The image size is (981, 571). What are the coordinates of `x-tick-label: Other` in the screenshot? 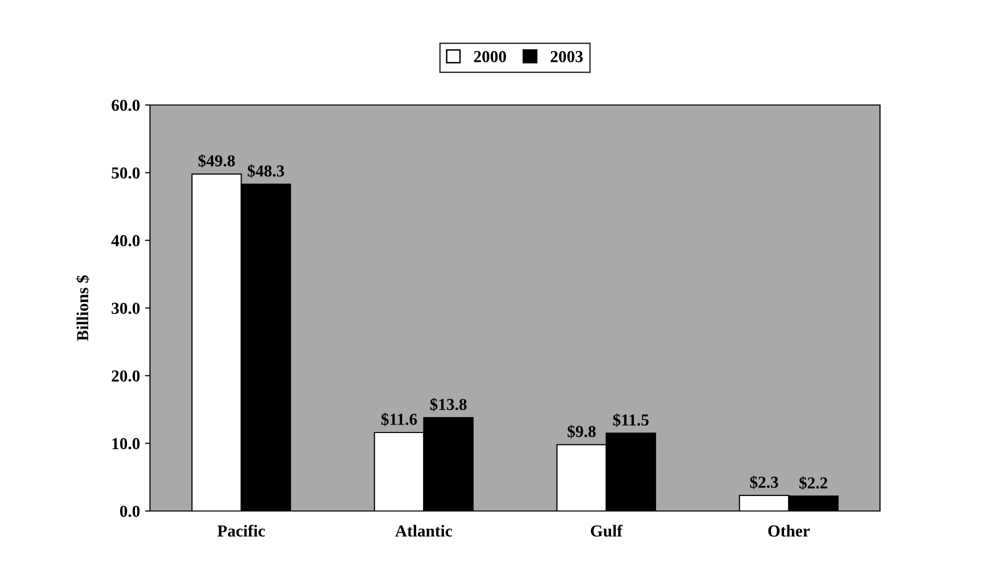 It's located at (789, 530).